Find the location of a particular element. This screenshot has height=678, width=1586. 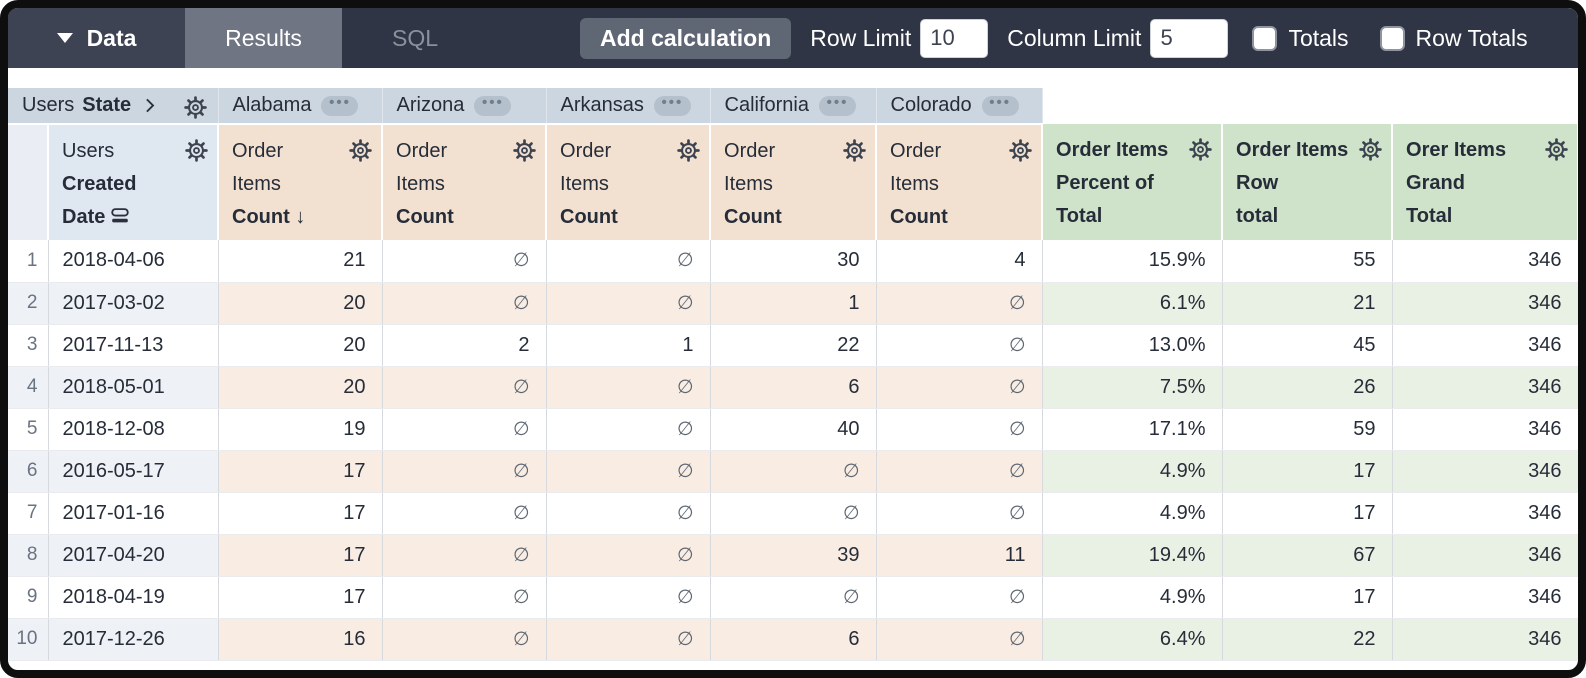

tab-sql: SQL is located at coordinates (415, 37).